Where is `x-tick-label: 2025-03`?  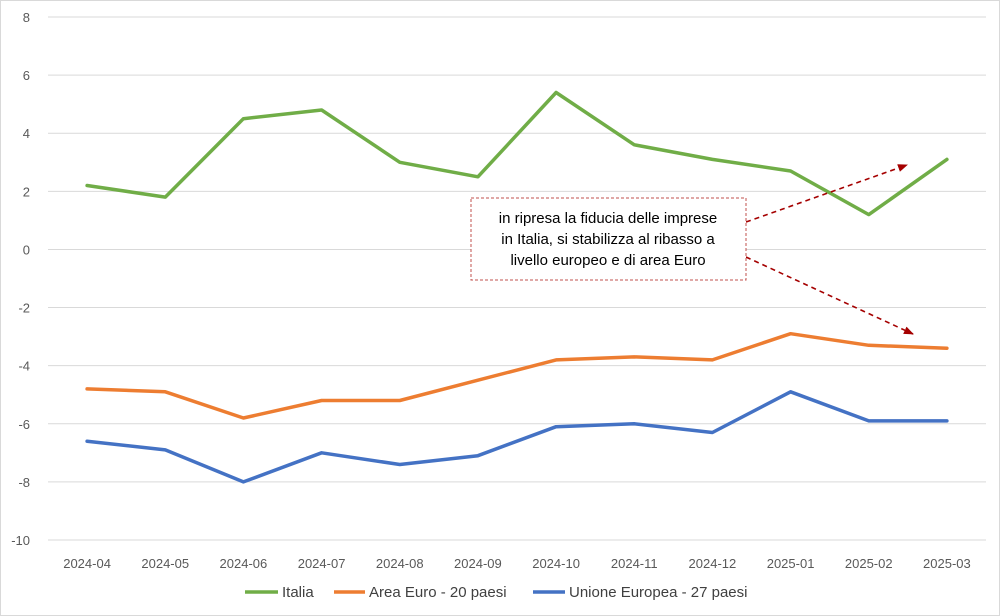
x-tick-label: 2025-03 is located at coordinates (947, 563).